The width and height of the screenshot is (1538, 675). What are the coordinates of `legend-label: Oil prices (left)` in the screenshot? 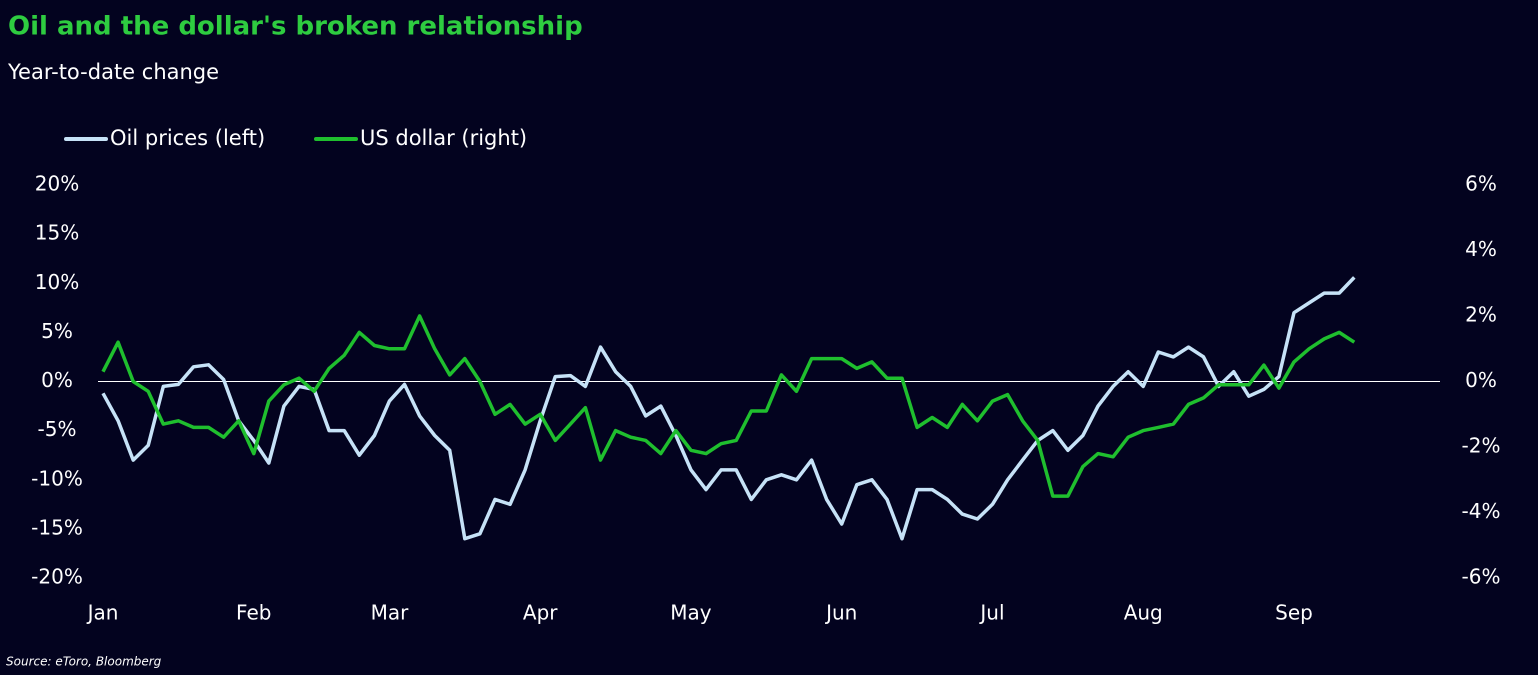 It's located at (187, 138).